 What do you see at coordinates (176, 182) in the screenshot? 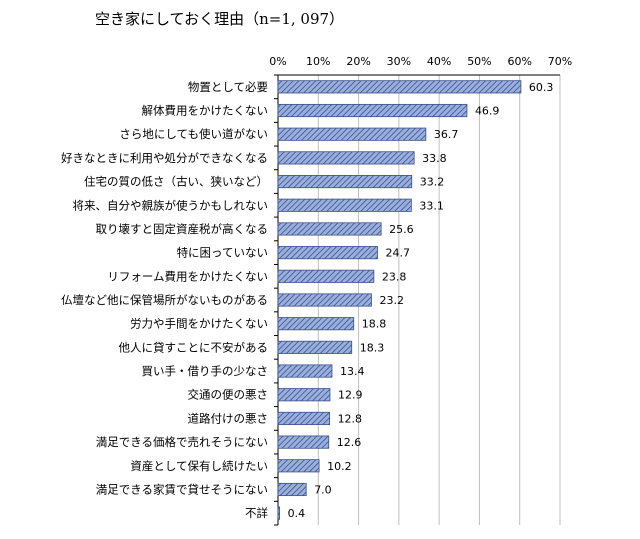
I see `category-label: 住宅の質の低さ（古い、狭いなど）` at bounding box center [176, 182].